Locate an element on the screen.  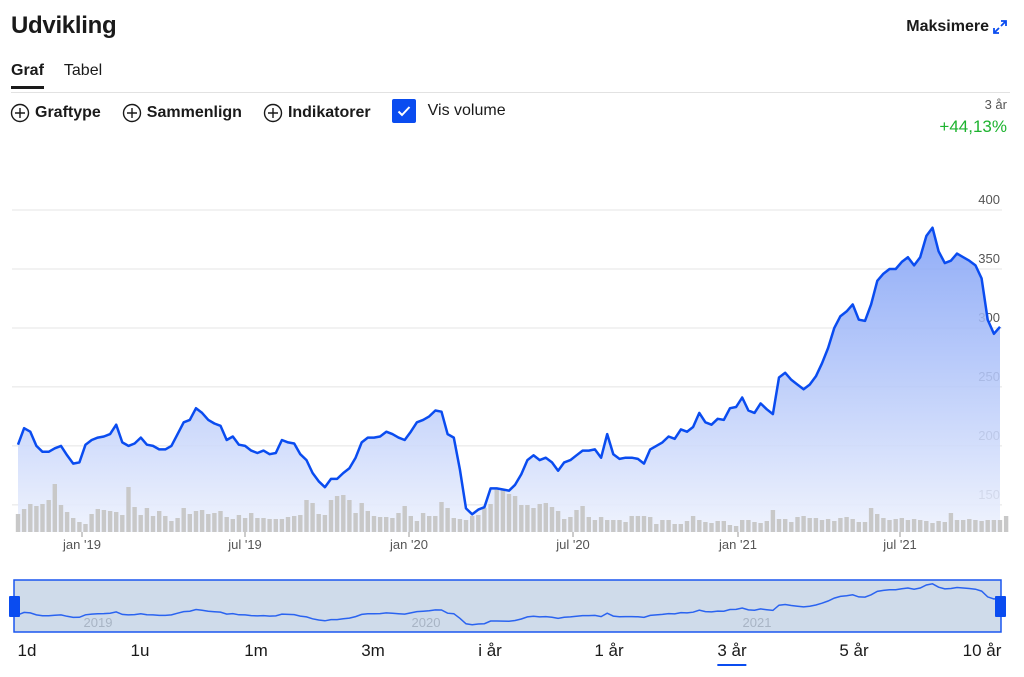
range-1d: 1d is located at coordinates (27, 650).